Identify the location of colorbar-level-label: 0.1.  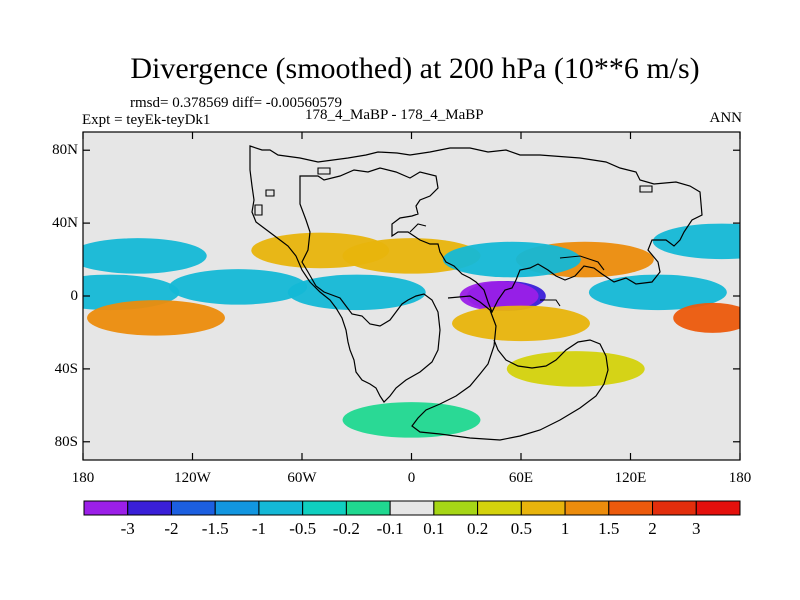
(434, 528).